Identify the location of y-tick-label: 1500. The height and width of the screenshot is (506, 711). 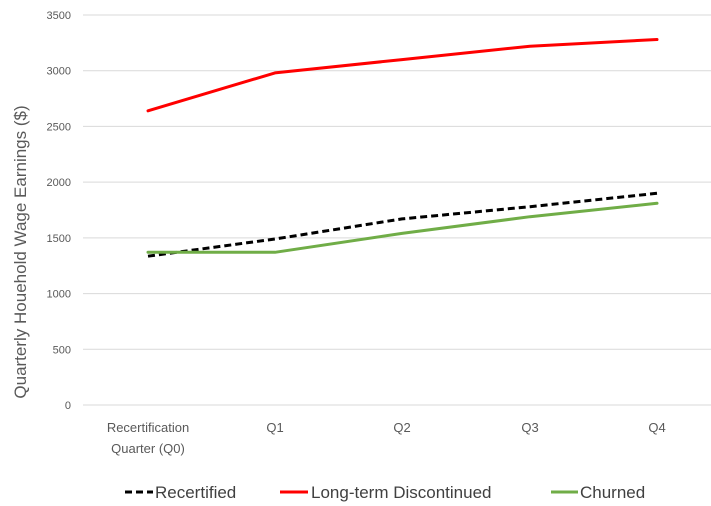
(59, 239).